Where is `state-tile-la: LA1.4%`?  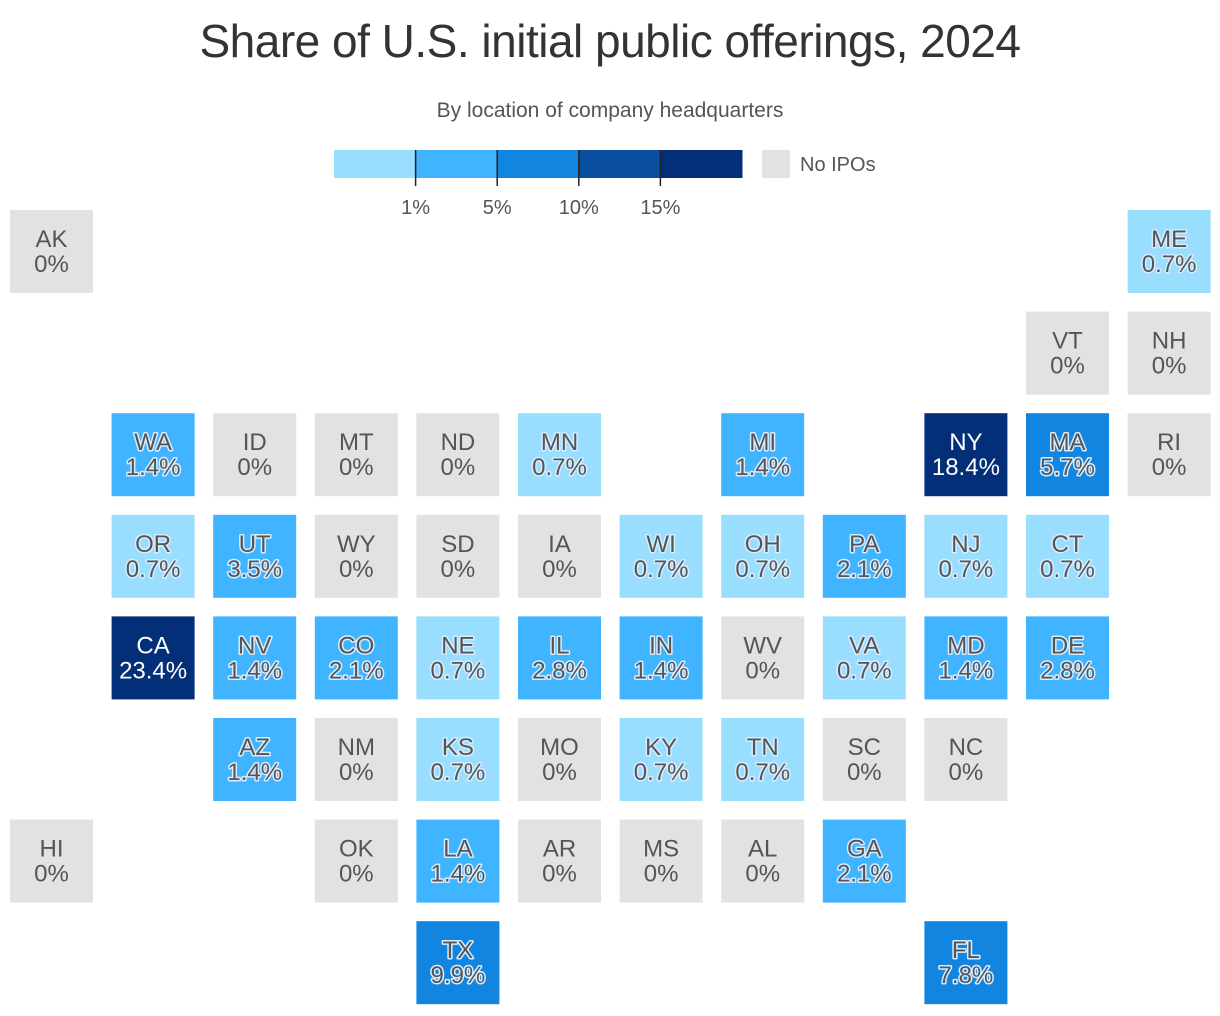 state-tile-la: LA1.4% is located at coordinates (458, 861).